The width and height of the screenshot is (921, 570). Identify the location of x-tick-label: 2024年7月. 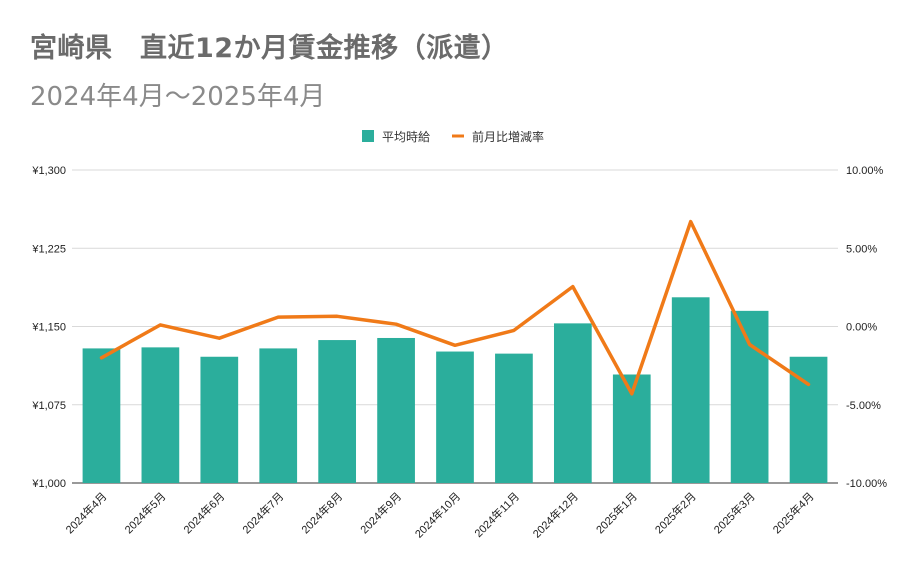
(262, 512).